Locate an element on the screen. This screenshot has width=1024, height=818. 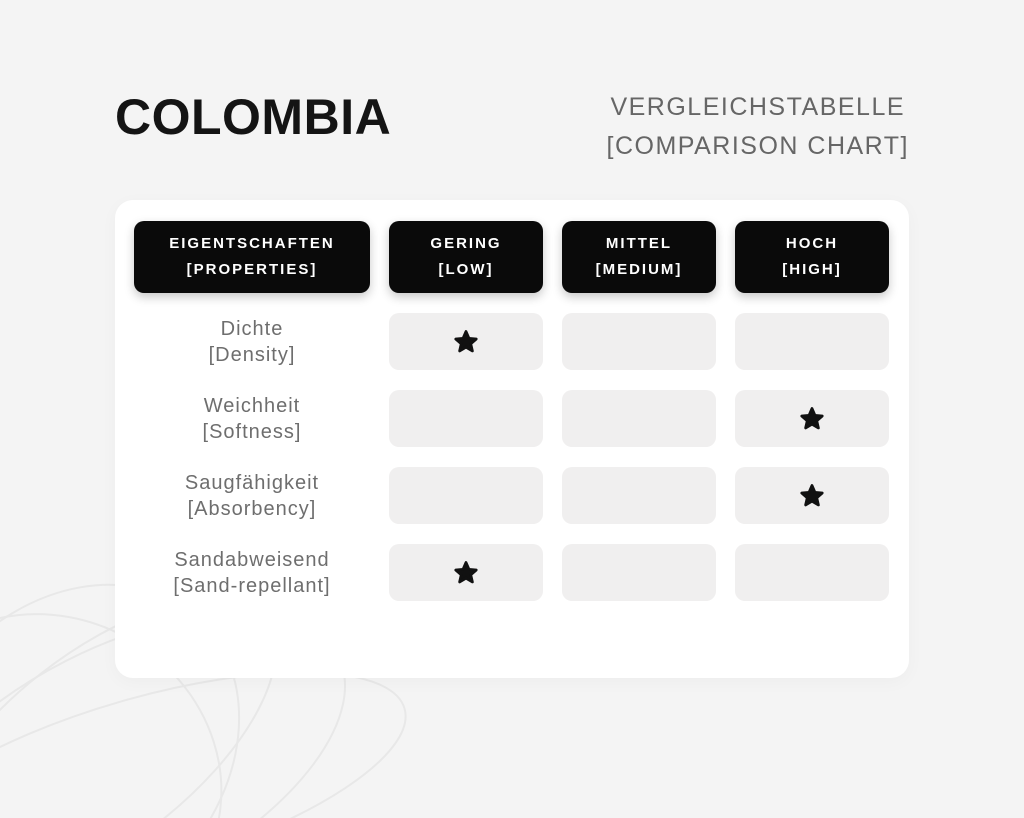
rating-cell-density-low is located at coordinates (466, 341).